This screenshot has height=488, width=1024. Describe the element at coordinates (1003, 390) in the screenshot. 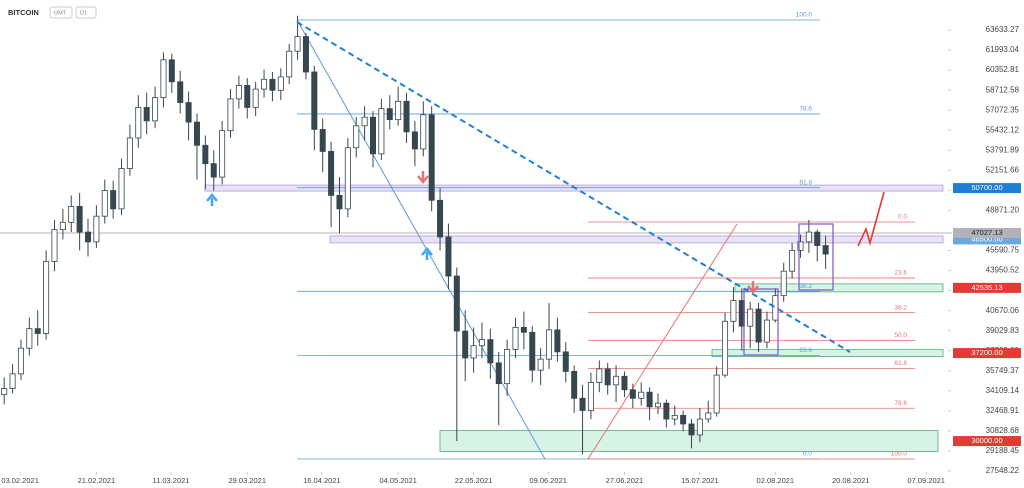

I see `y-tick-label: 34109.14` at that location.